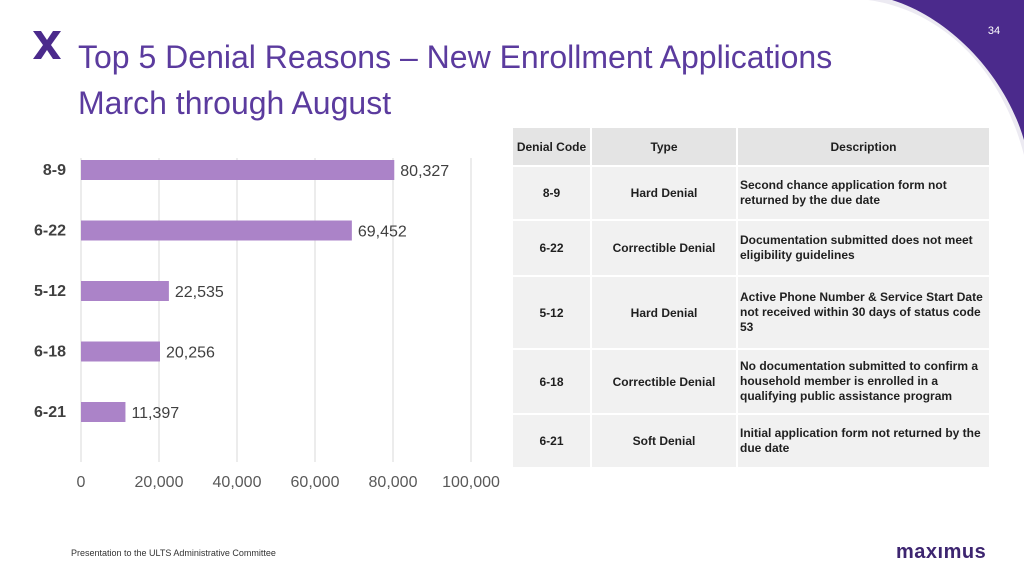 This screenshot has width=1024, height=576. I want to click on maximus-x-logo, so click(47, 45).